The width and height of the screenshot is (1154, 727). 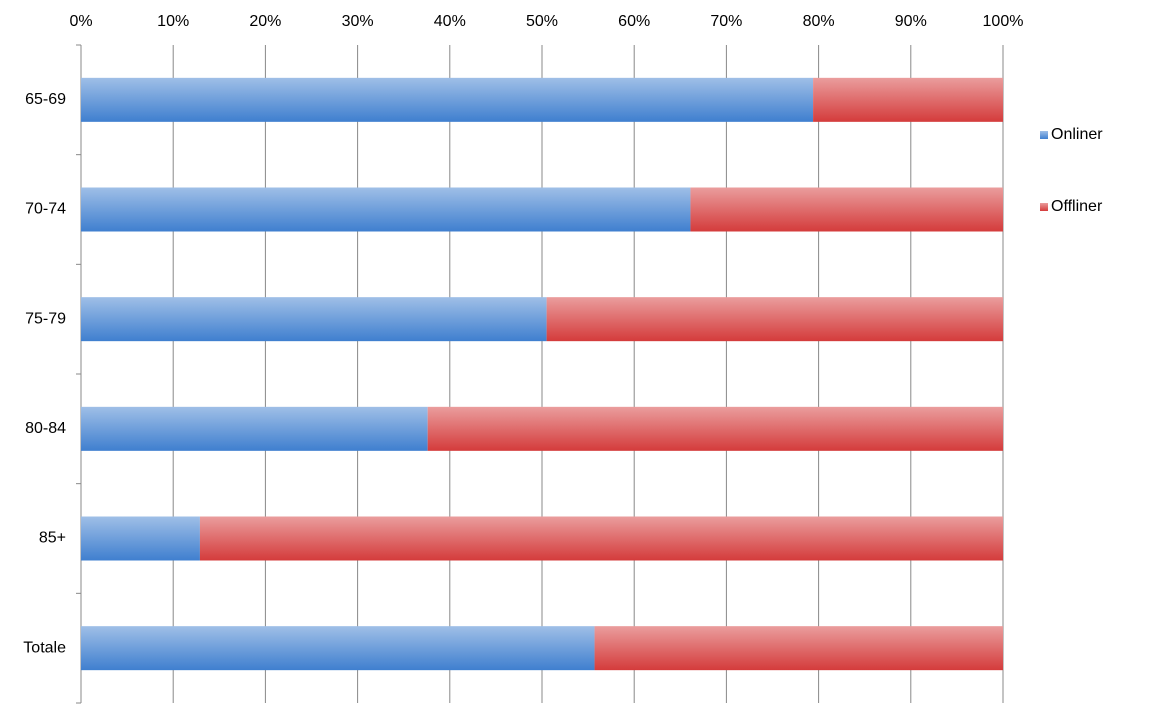 I want to click on y-tick-label: 65-69, so click(x=45, y=99).